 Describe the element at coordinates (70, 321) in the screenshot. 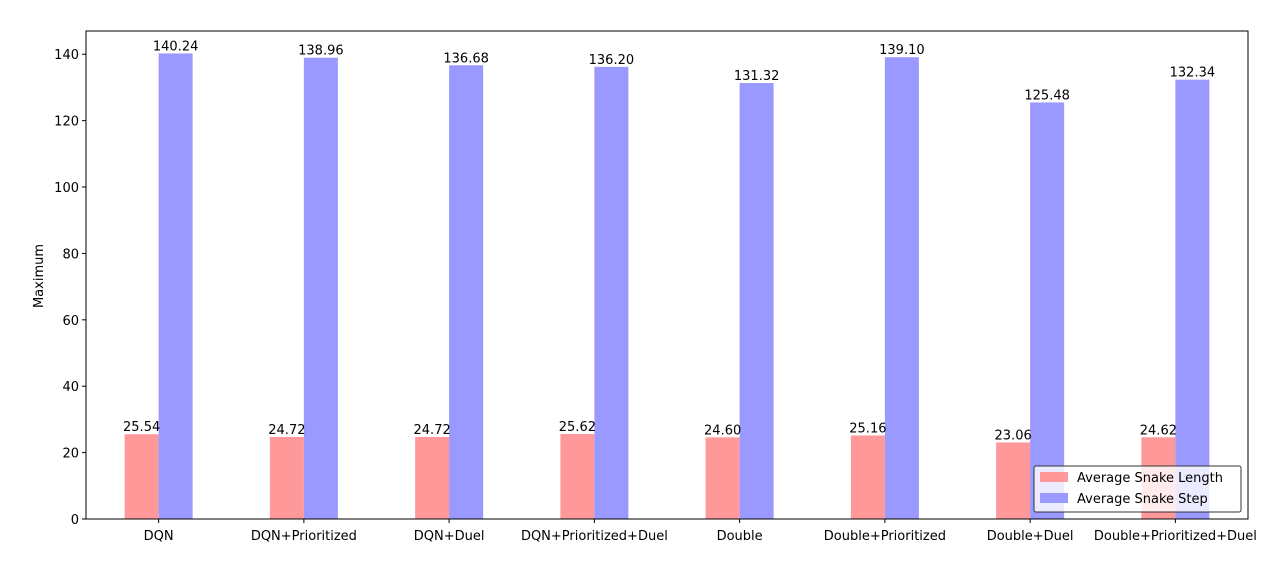

I see `y-tick-label: 60` at that location.